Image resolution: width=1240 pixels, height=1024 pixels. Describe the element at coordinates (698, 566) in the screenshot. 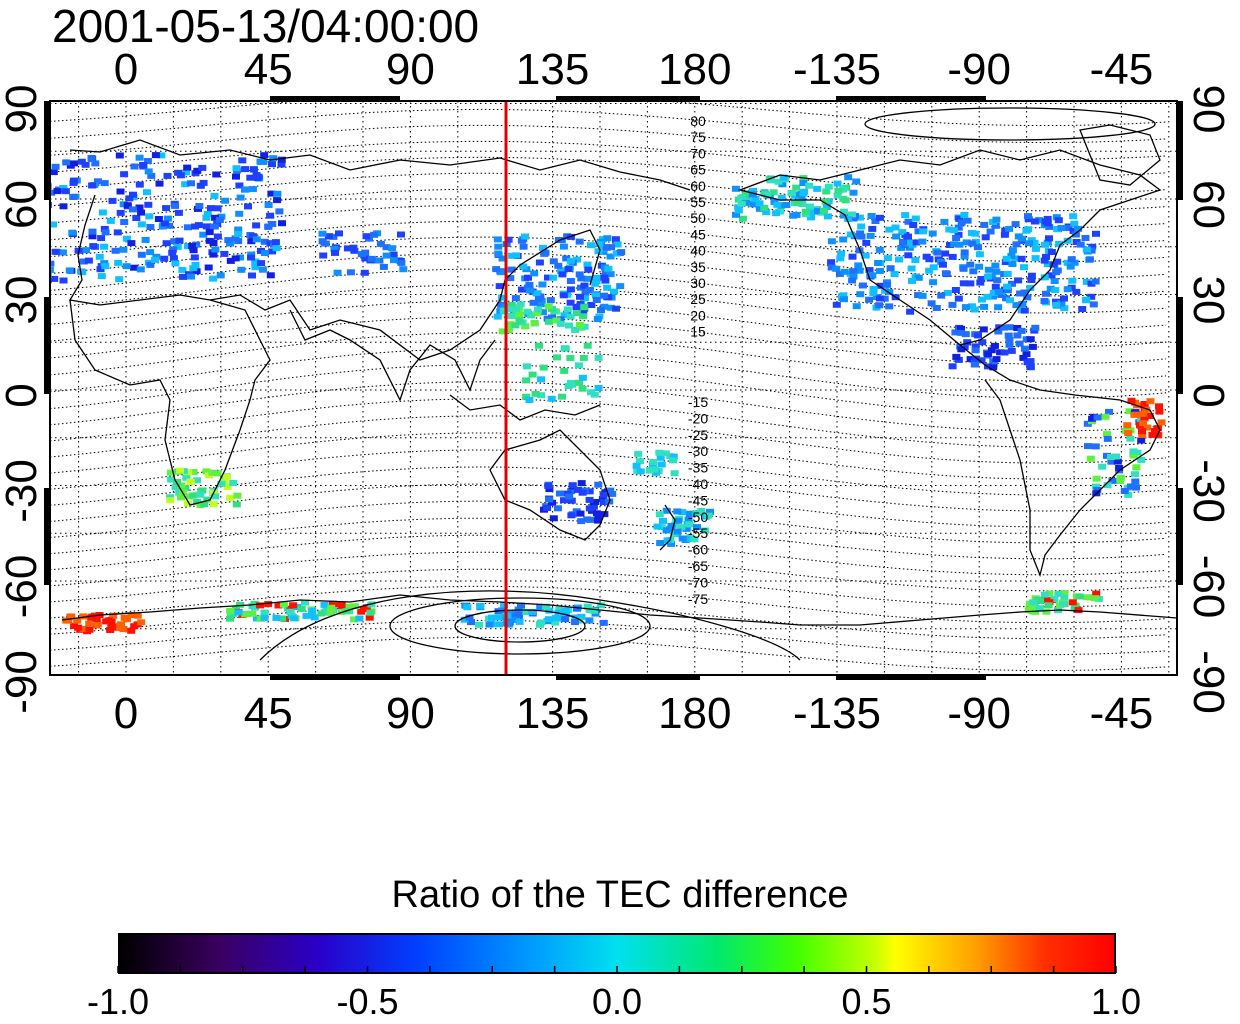

I see `contour-label: -65` at that location.